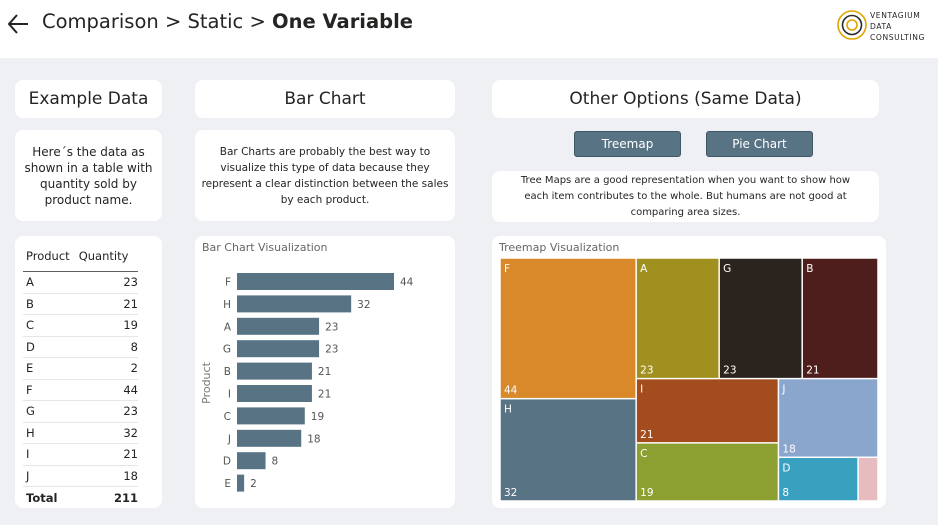 The height and width of the screenshot is (525, 938). I want to click on table-row: J 18, so click(80, 476).